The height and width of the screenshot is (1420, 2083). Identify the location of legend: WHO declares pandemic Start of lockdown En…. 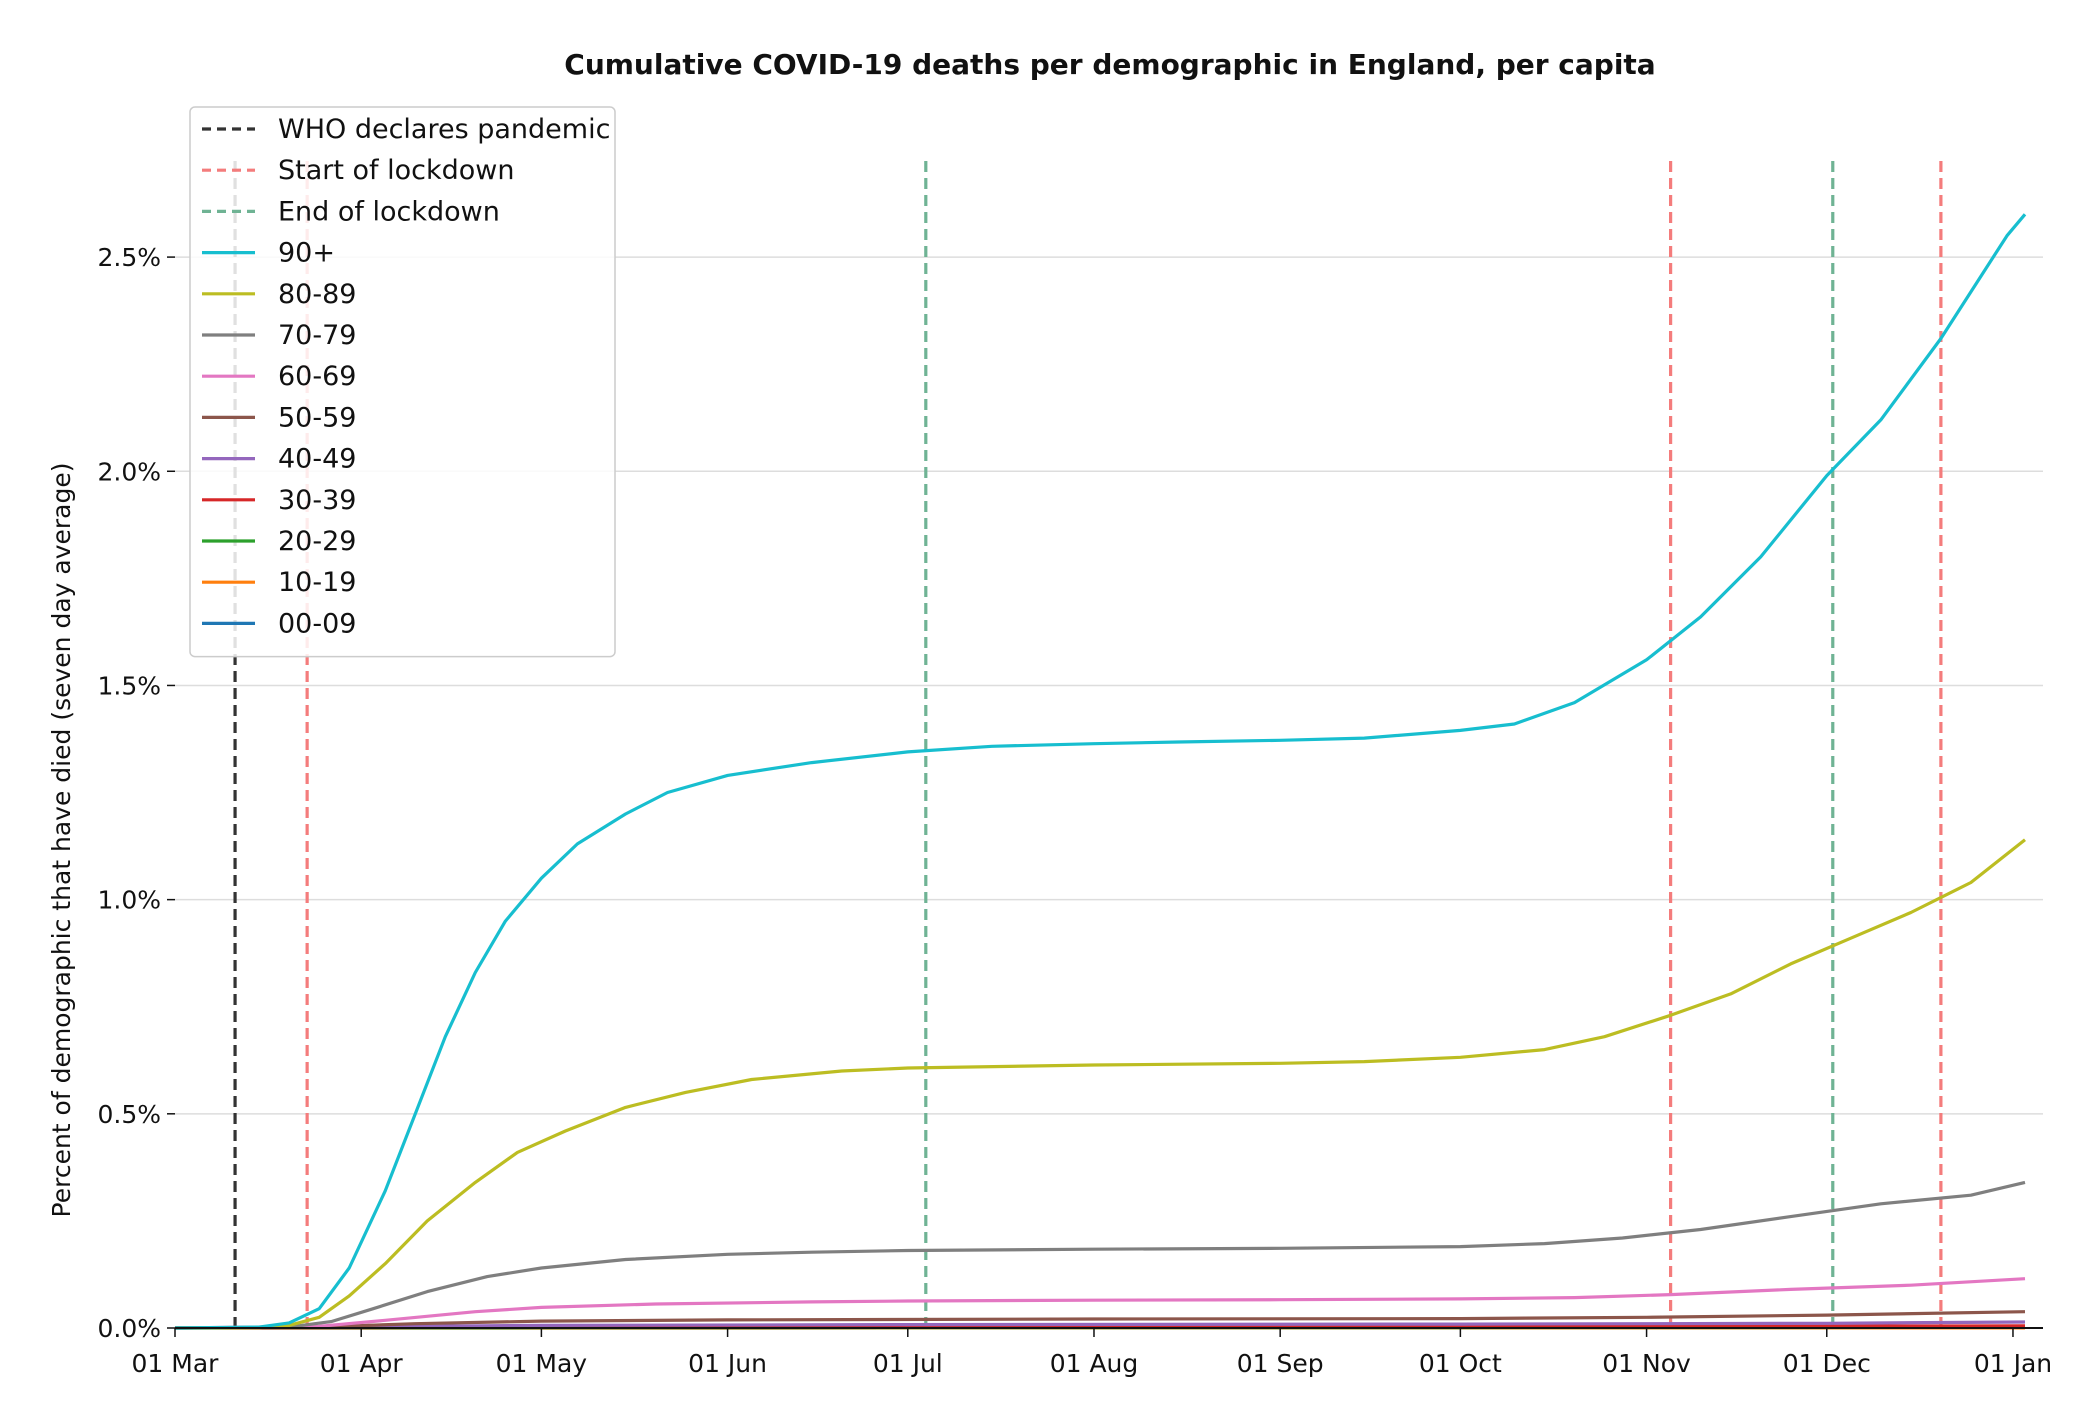
(402, 382).